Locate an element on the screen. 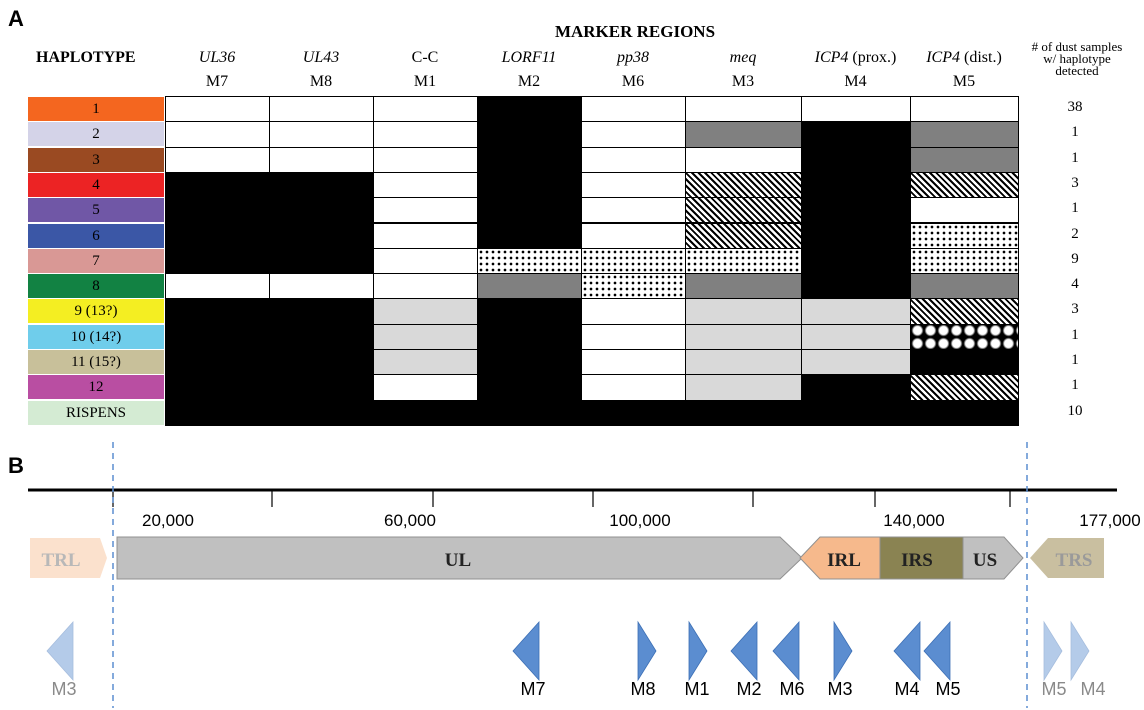 The height and width of the screenshot is (710, 1144). segment-ul is located at coordinates (459, 558).